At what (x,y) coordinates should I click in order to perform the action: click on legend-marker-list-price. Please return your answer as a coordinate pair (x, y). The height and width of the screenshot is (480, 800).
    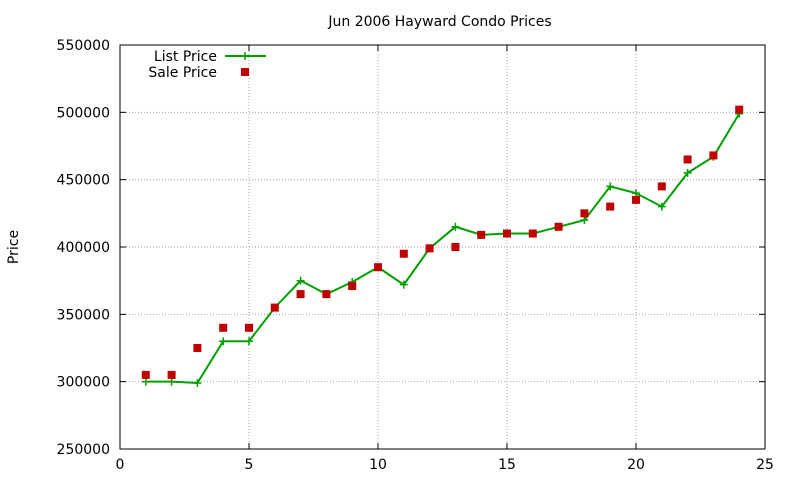
    Looking at the image, I should click on (245, 56).